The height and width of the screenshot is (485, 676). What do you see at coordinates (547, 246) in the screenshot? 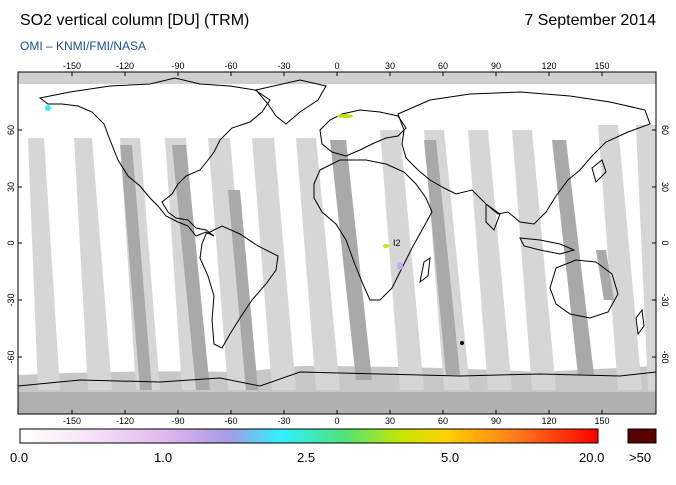
I see `indonesia-coast` at bounding box center [547, 246].